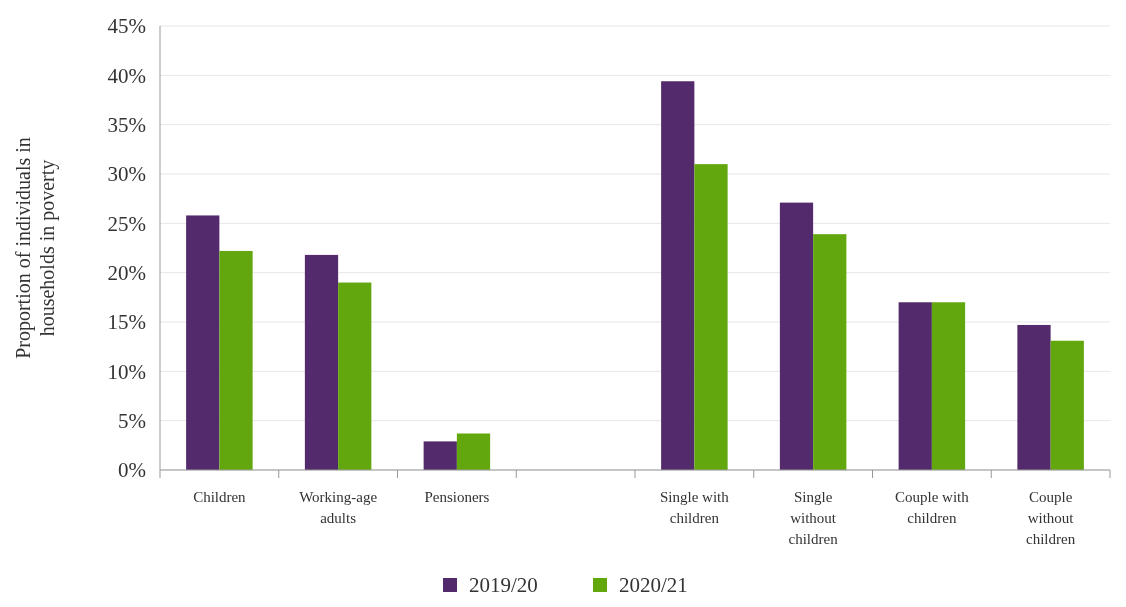 This screenshot has height=607, width=1126. What do you see at coordinates (457, 497) in the screenshot?
I see `x-tick-label: Pensioners` at bounding box center [457, 497].